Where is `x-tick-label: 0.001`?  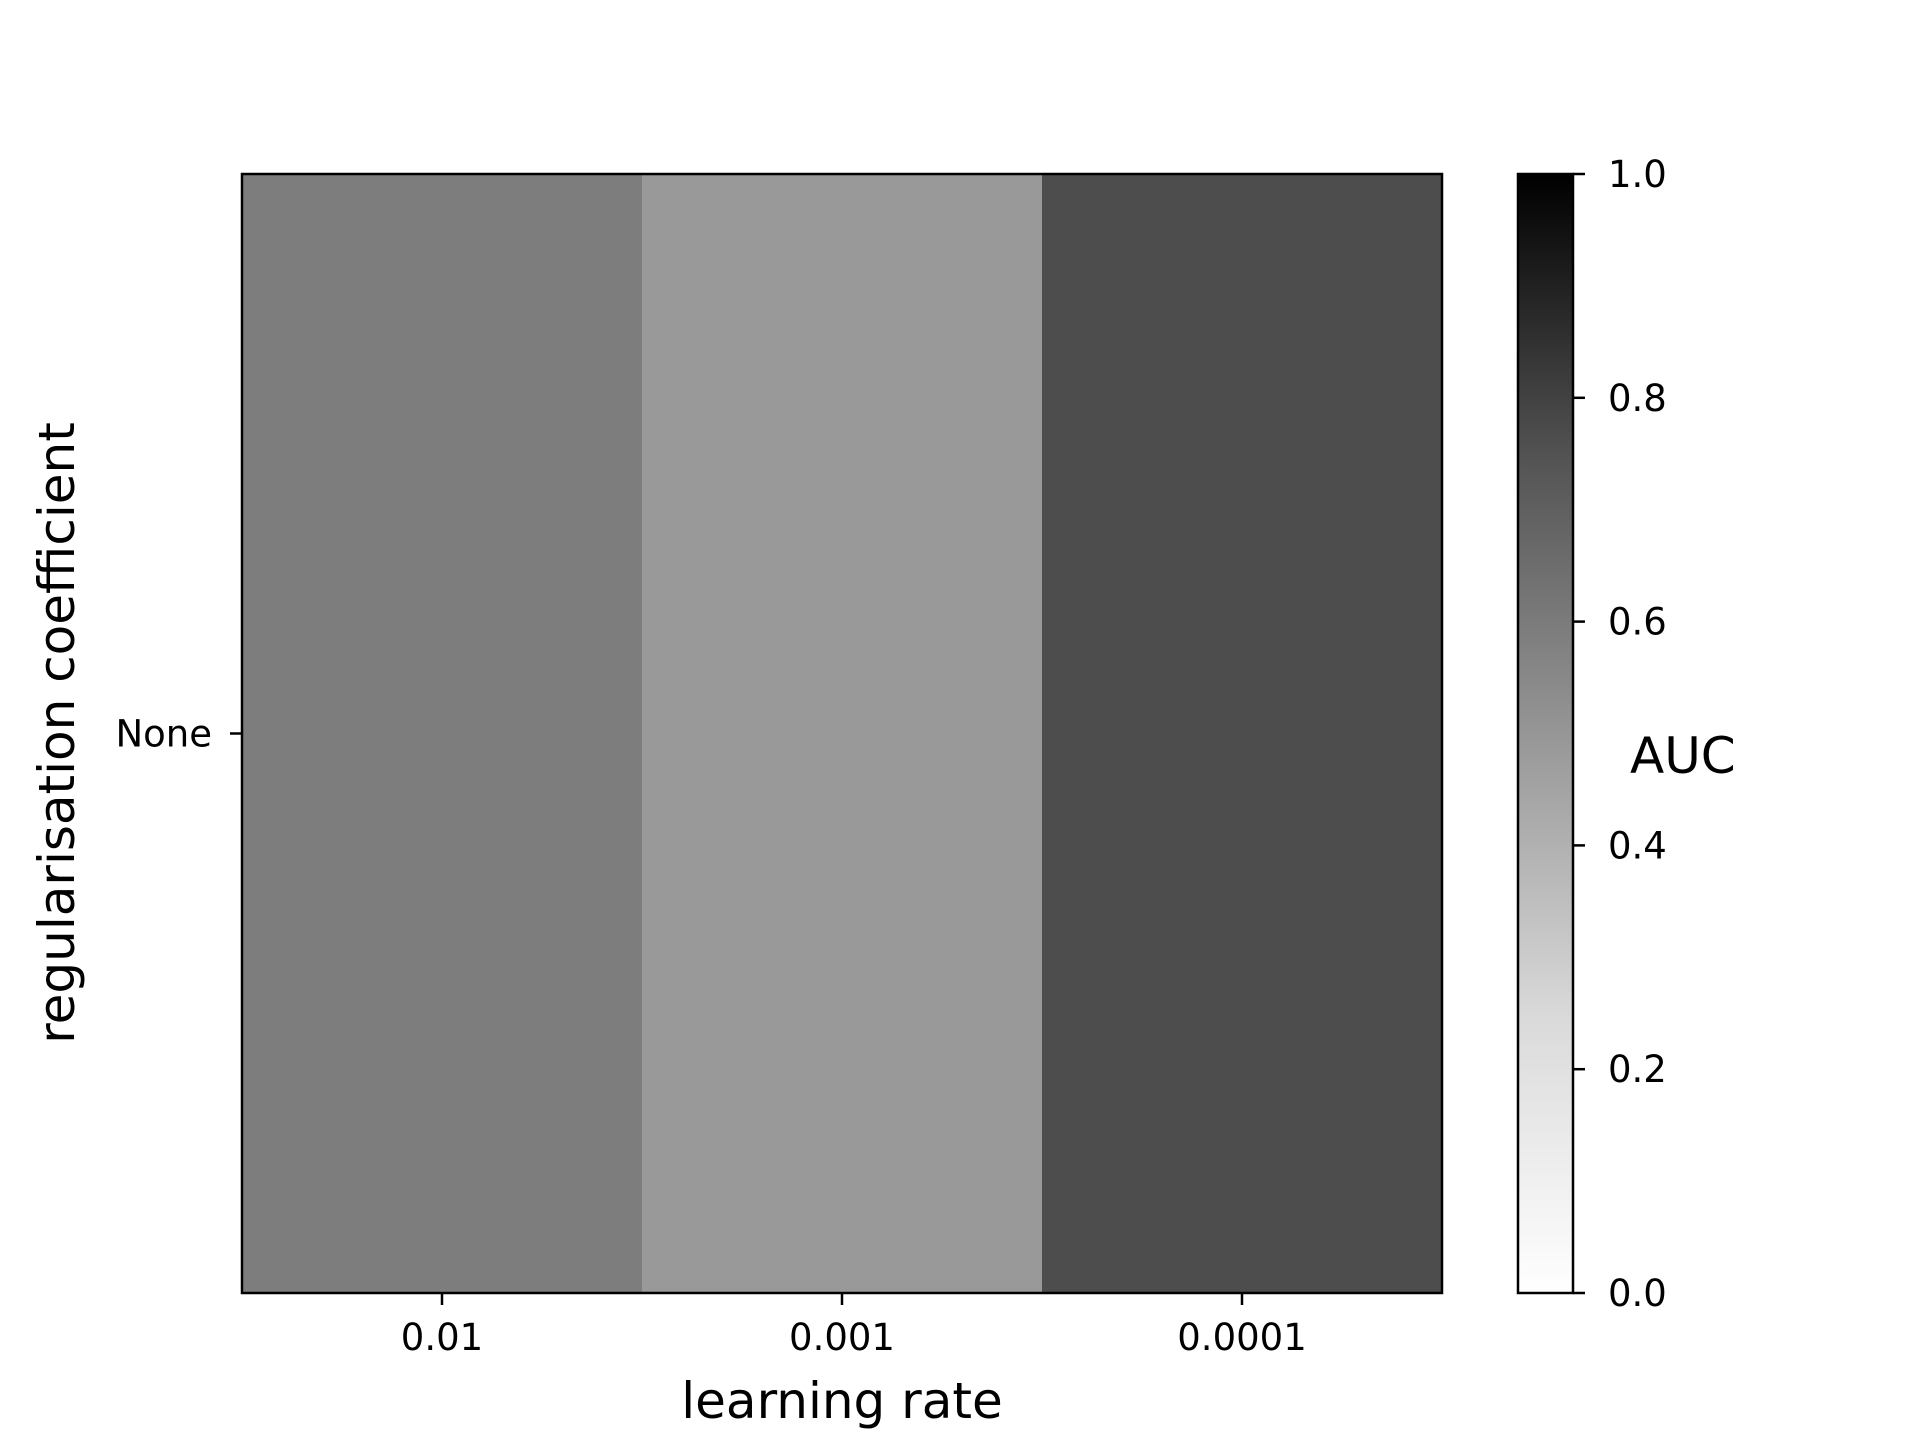
x-tick-label: 0.001 is located at coordinates (842, 1337).